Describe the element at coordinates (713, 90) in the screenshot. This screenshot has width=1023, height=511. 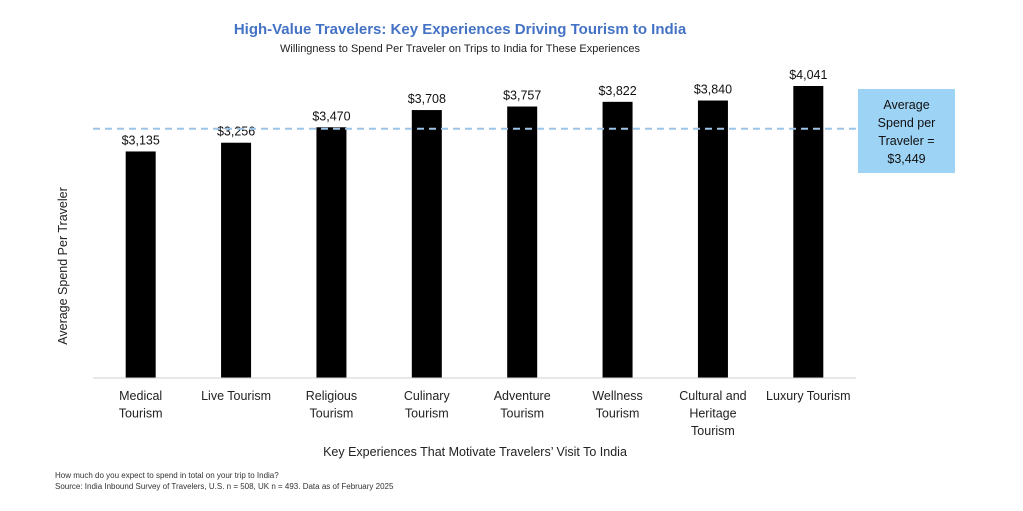
I see `data-label: $3,840` at that location.